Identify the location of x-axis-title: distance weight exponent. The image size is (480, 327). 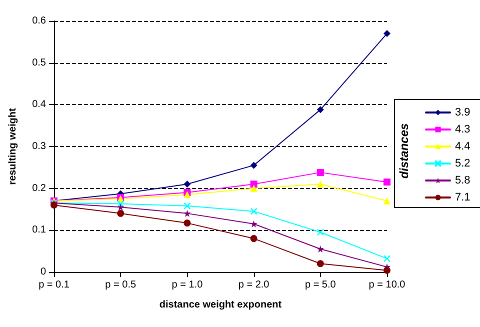
(220, 305).